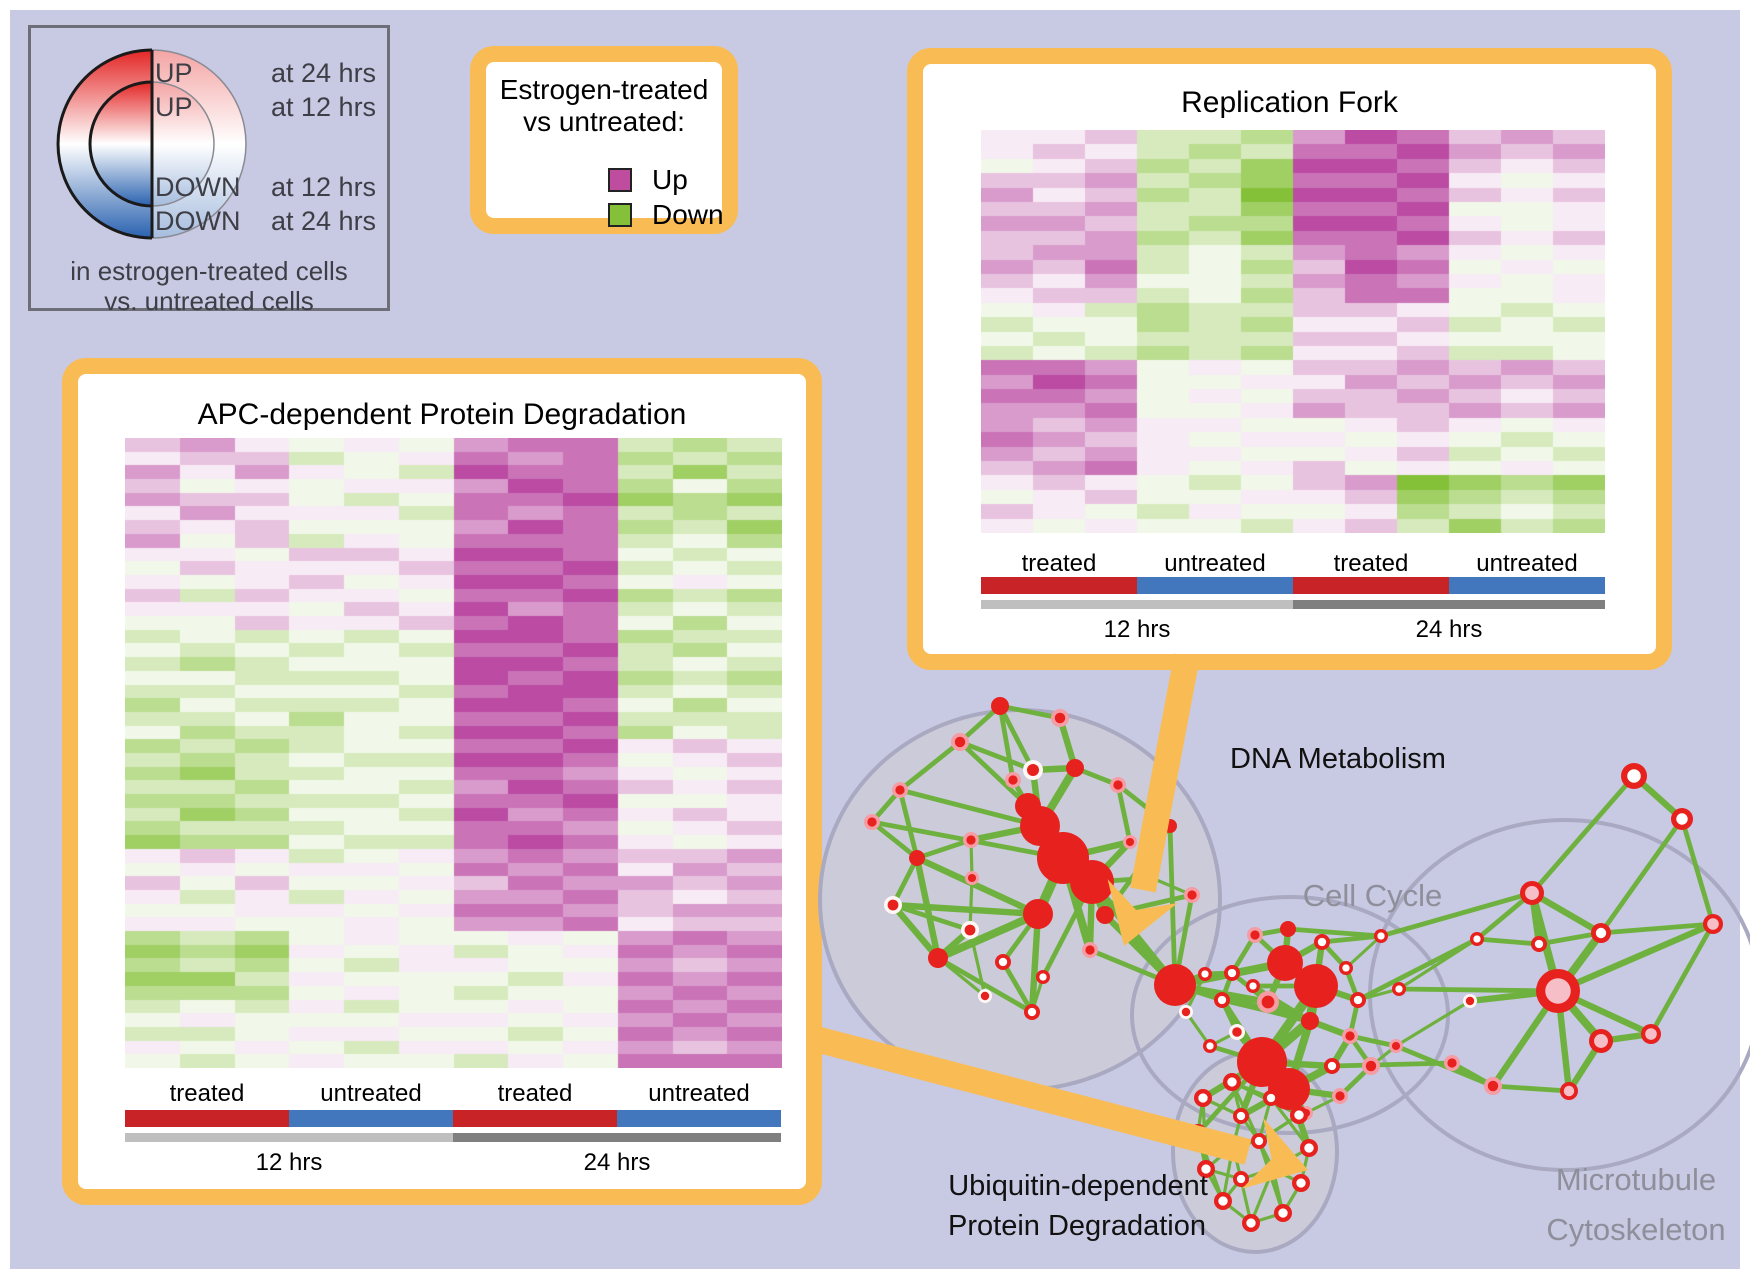 This screenshot has width=1750, height=1279. I want to click on ring-label-up-12: UP, so click(174, 107).